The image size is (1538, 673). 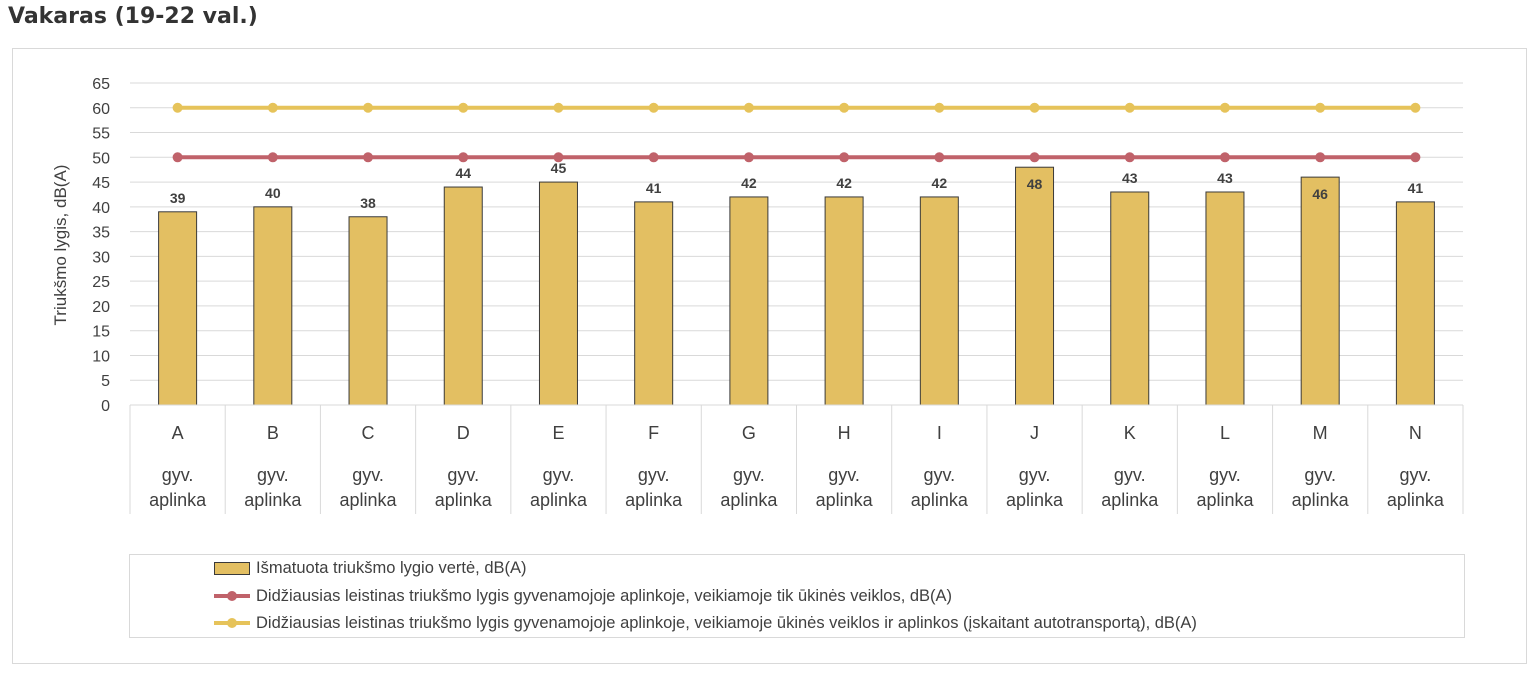 What do you see at coordinates (133, 16) in the screenshot?
I see `page-title: Vakaras (19-22 val.)` at bounding box center [133, 16].